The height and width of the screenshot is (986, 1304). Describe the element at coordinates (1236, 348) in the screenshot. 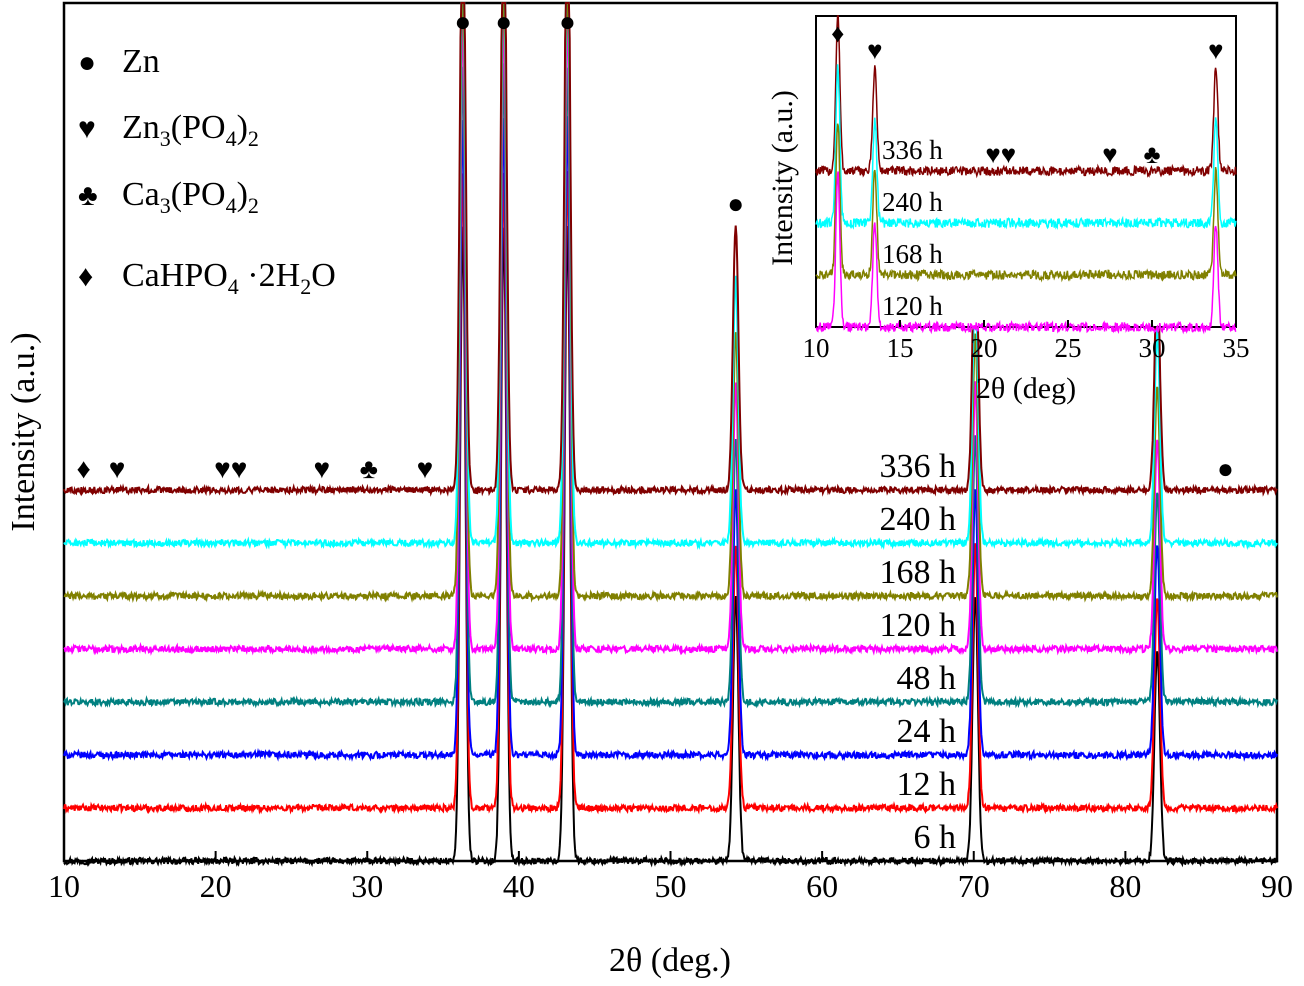

I see `inset-x-tick-label-5: 35` at that location.